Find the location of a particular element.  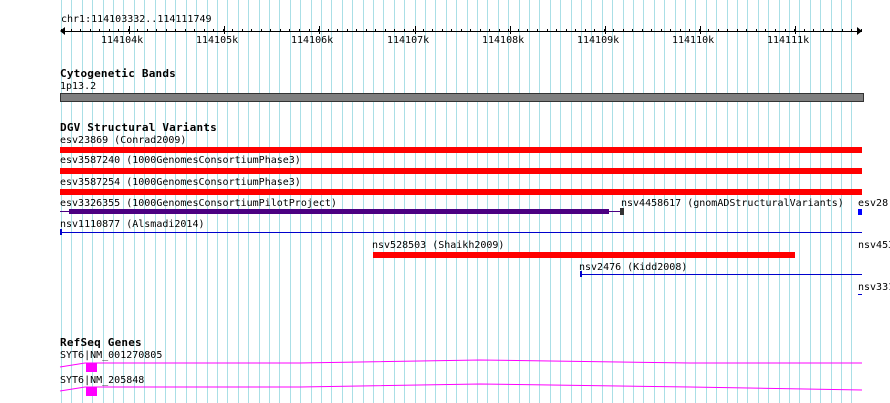

dgv-feature-esv28 is located at coordinates (860, 212).